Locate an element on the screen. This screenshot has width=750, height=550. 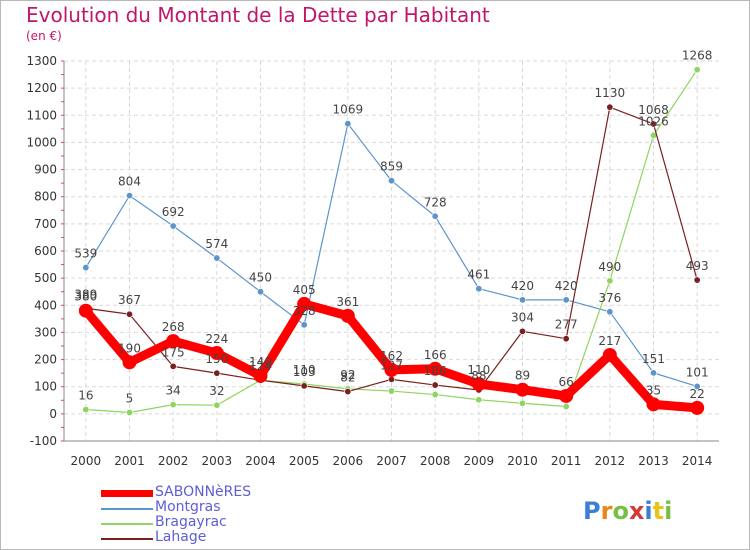
y-tick-label: 1200 is located at coordinates (41, 88).